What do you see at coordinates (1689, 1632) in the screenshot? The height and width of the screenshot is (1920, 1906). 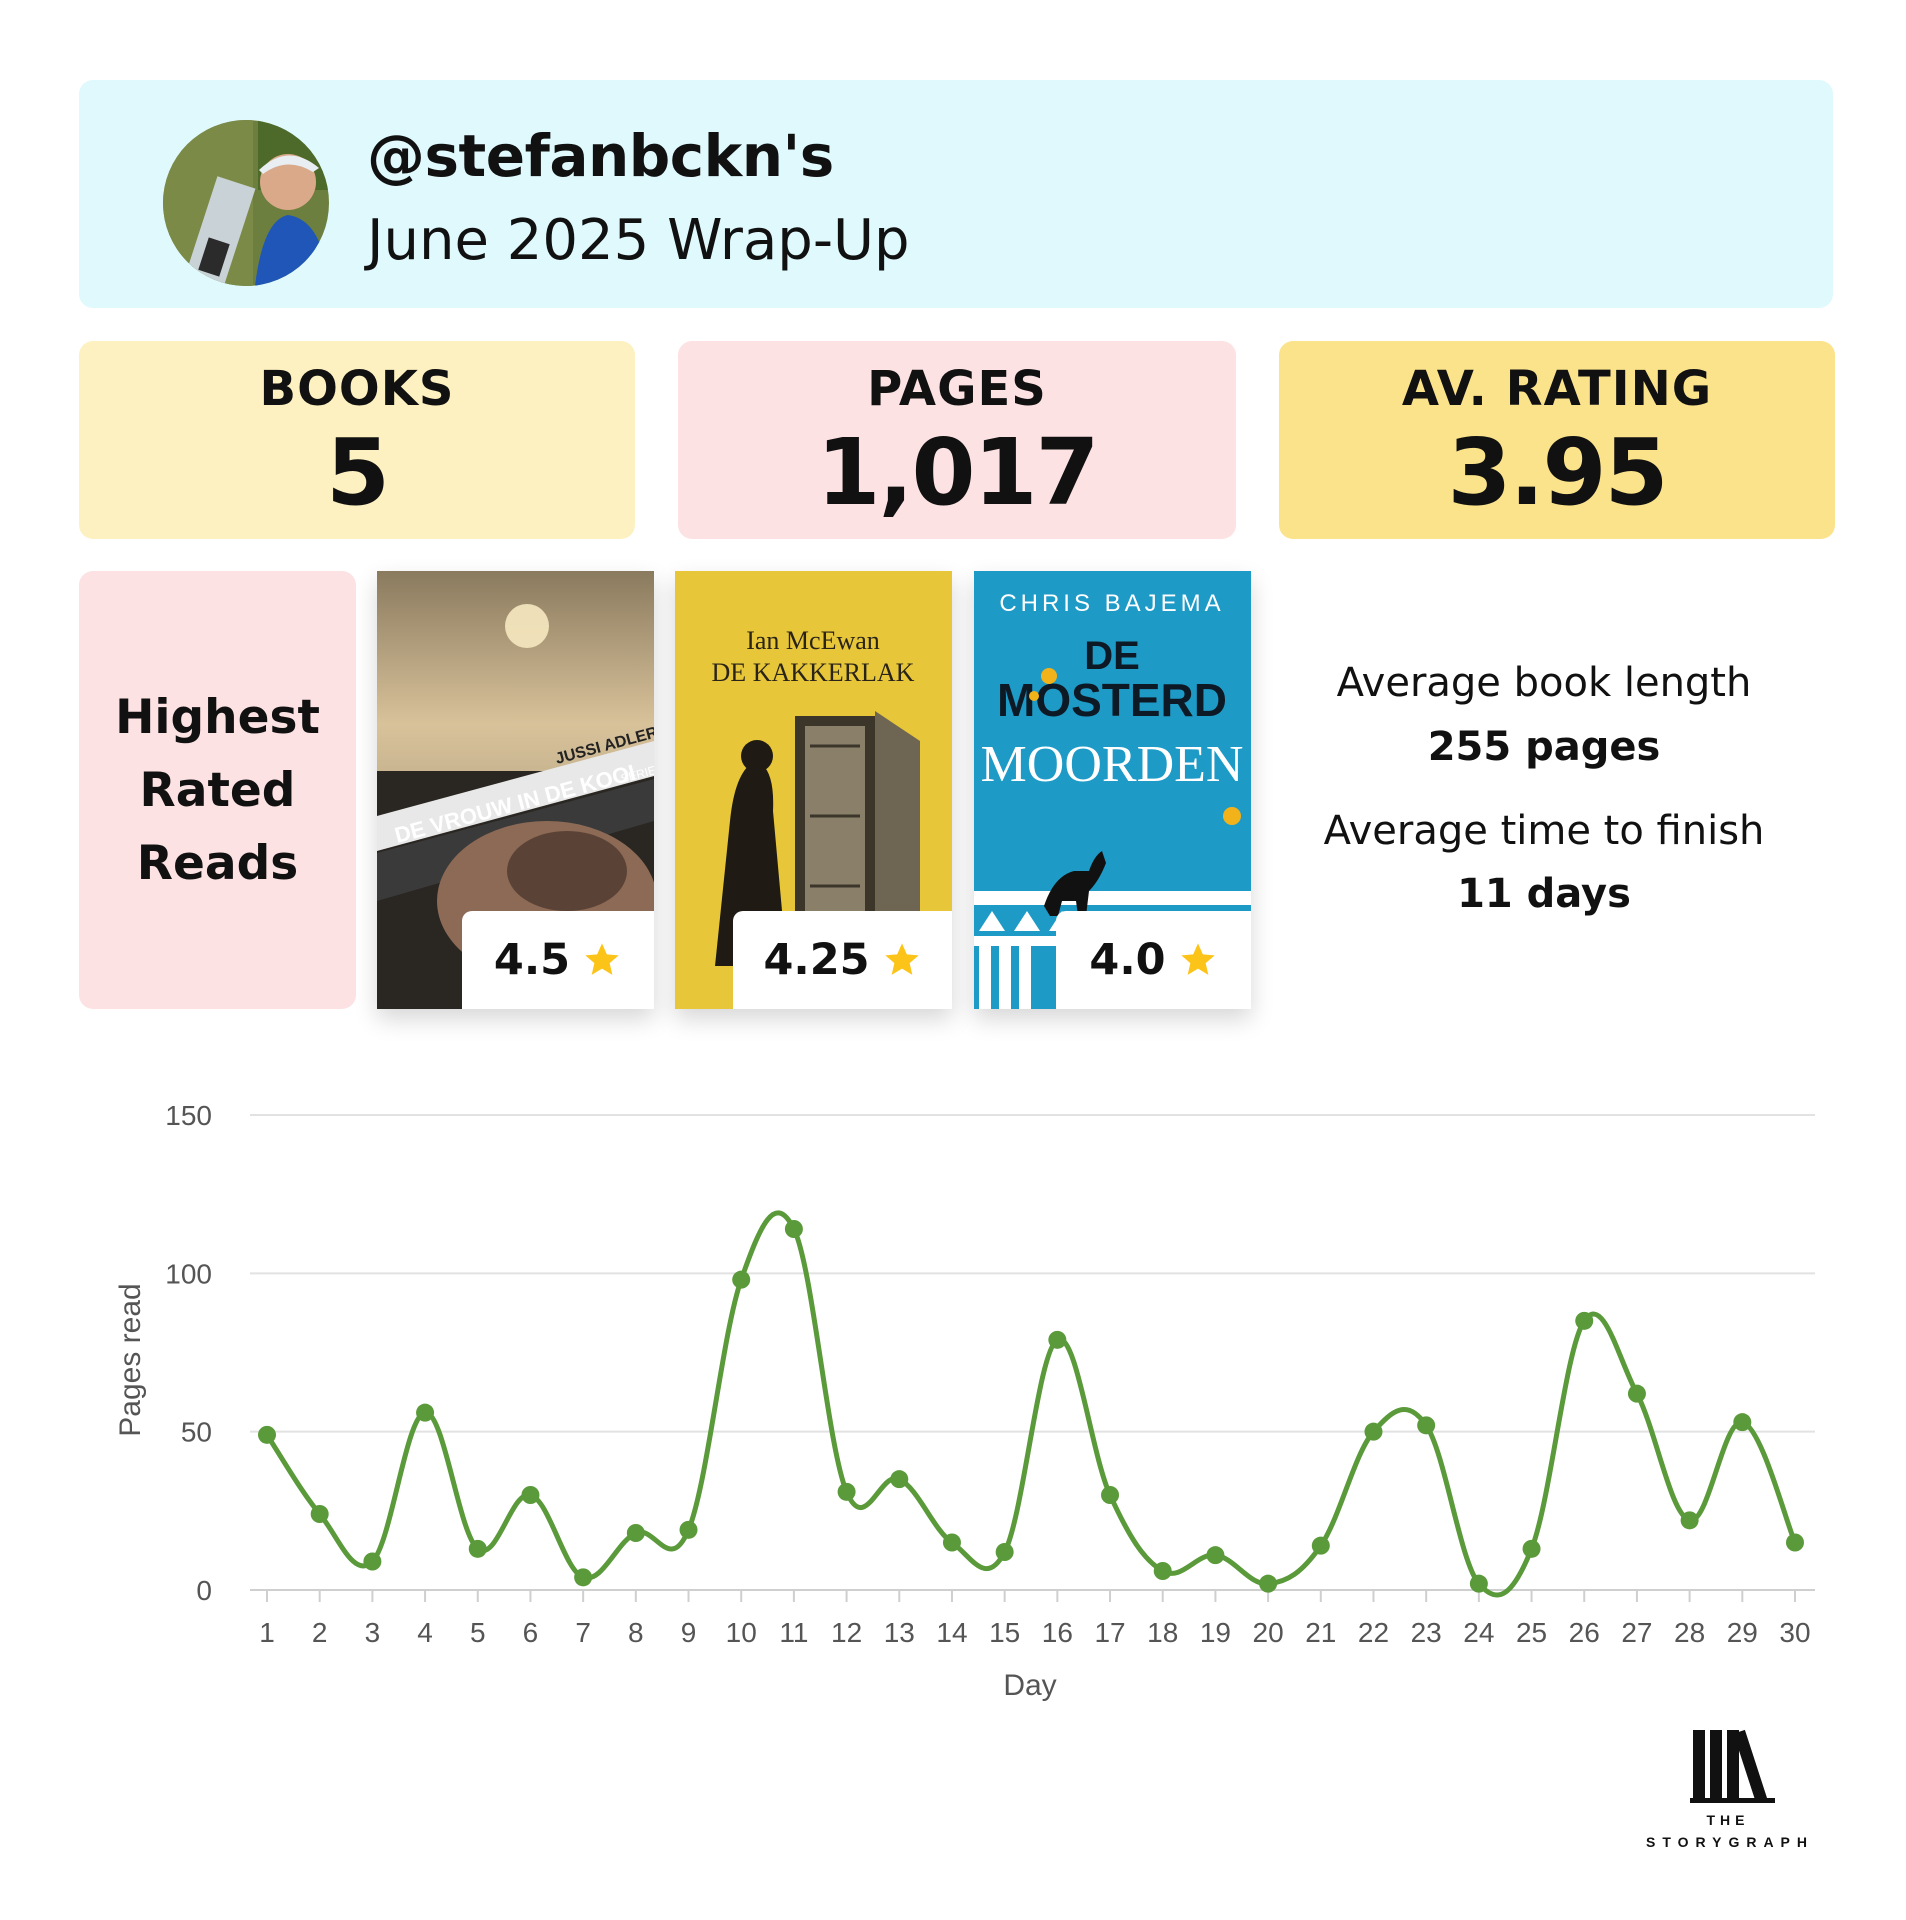 I see `x-tick-label: 28` at bounding box center [1689, 1632].